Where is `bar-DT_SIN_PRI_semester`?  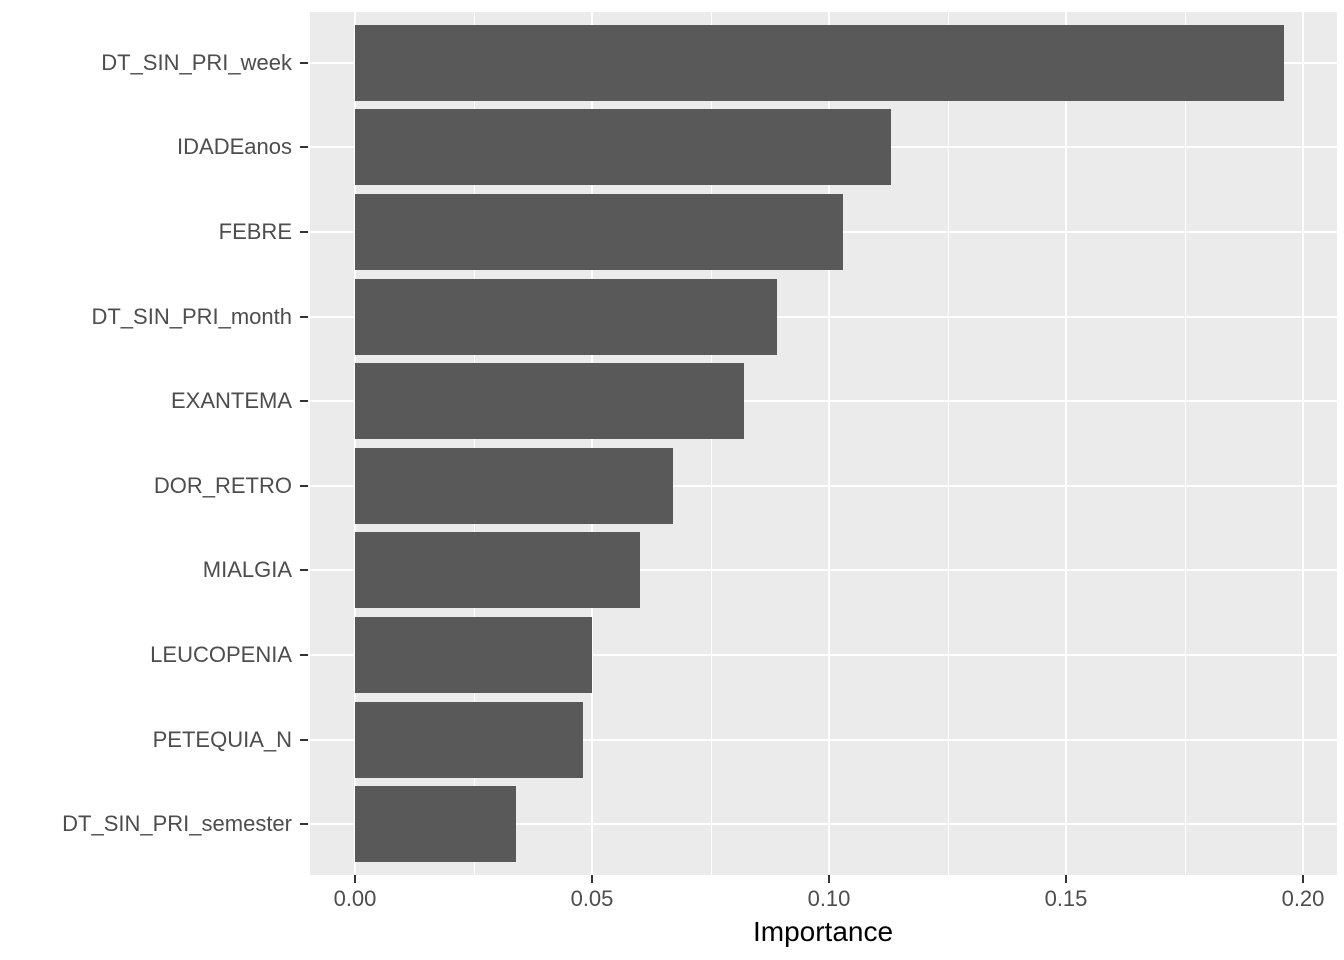
bar-DT_SIN_PRI_semester is located at coordinates (435, 824).